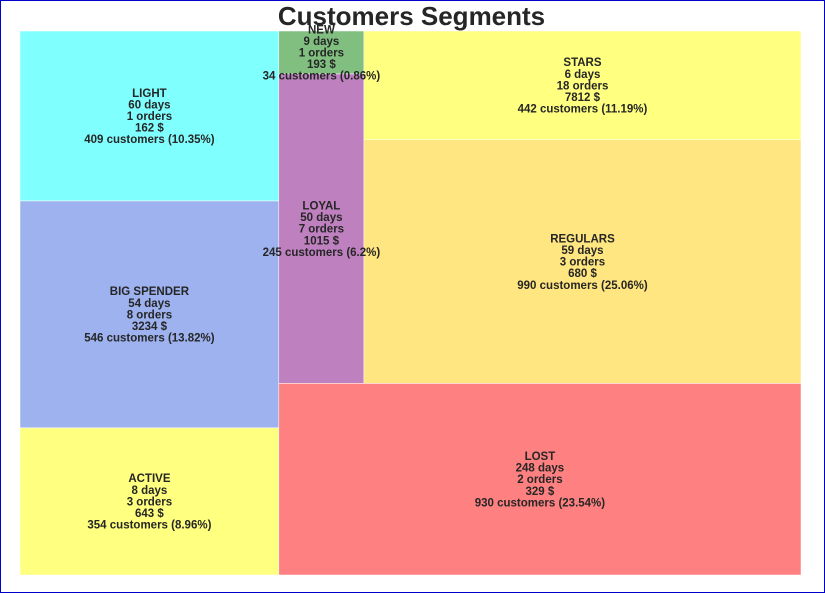 Image resolution: width=825 pixels, height=593 pixels. I want to click on segment-label-light-days: 60 days, so click(149, 105).